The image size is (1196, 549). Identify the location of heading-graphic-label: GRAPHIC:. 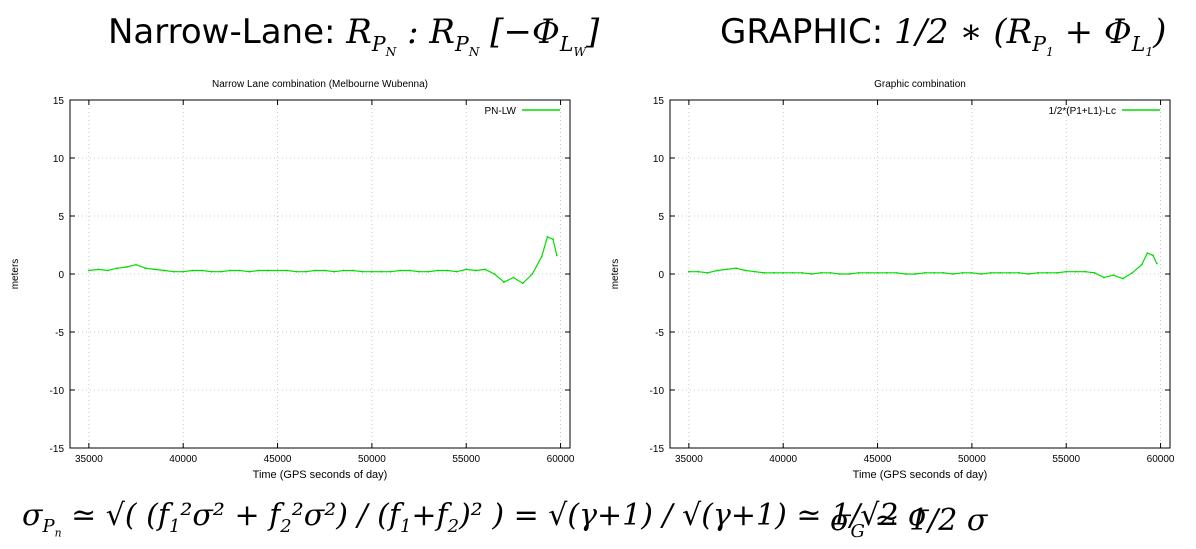
(802, 32).